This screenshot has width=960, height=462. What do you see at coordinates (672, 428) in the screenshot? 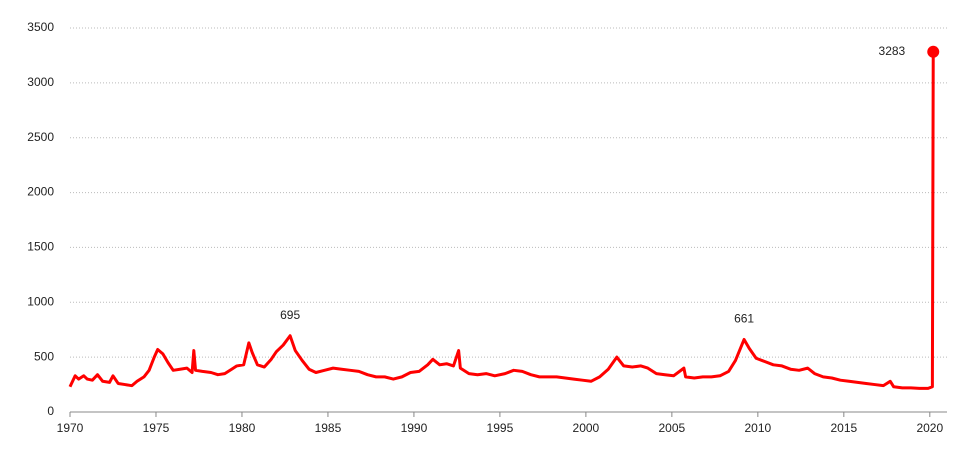
I see `x-tick-label: 2005` at bounding box center [672, 428].